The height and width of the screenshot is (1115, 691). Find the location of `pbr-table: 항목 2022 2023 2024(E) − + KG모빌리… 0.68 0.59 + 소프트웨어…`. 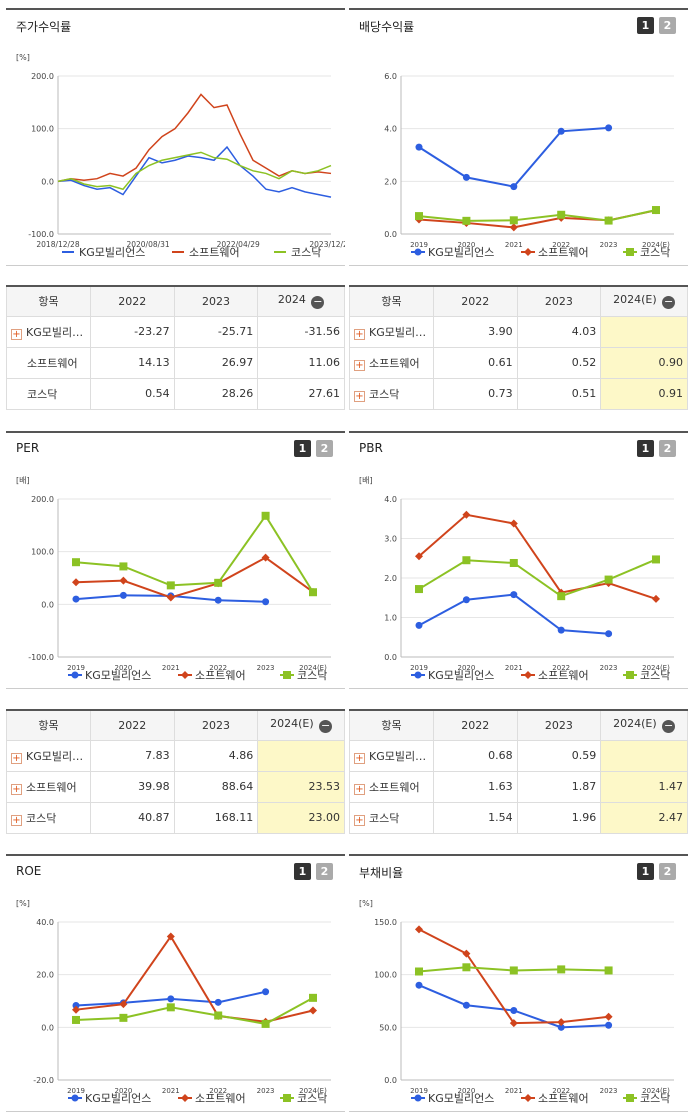

pbr-table: 항목 2022 2023 2024(E) − + KG모빌리… 0.68 0.59 + 소프트웨어… is located at coordinates (518, 771).